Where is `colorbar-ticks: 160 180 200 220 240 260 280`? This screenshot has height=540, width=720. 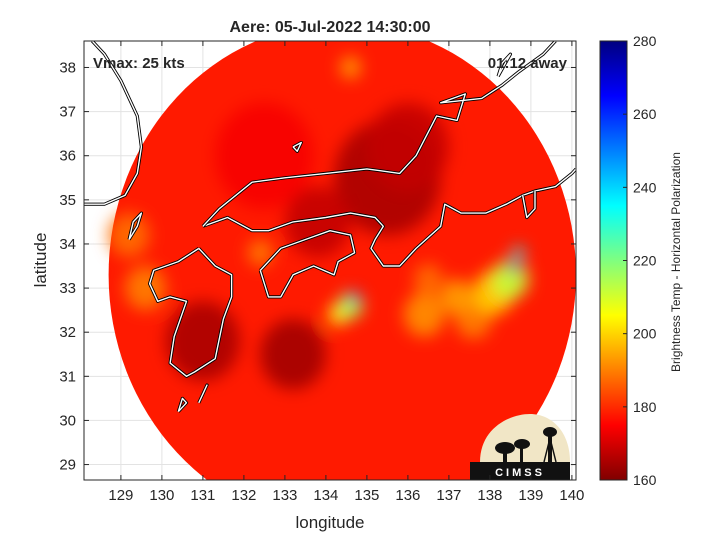 colorbar-ticks: 160 180 200 220 240 260 280 is located at coordinates (640, 260).